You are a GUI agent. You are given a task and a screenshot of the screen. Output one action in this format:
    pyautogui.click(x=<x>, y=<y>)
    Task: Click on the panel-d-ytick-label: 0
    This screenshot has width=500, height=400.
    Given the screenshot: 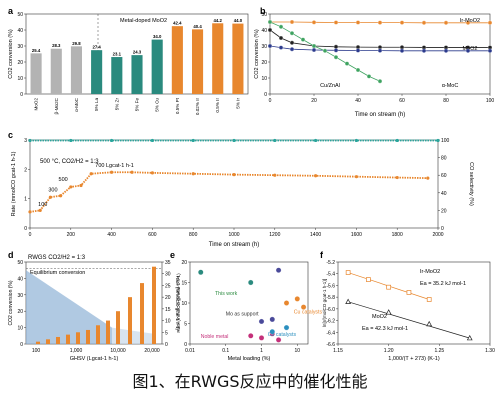 What is the action you would take?
    pyautogui.click(x=21, y=345)
    